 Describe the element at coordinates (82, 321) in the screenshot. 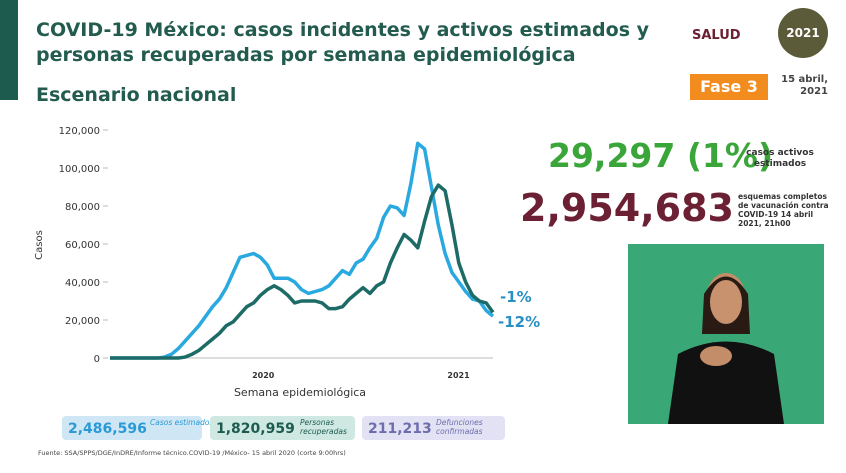

I see `y-tick-label: 20,000` at that location.